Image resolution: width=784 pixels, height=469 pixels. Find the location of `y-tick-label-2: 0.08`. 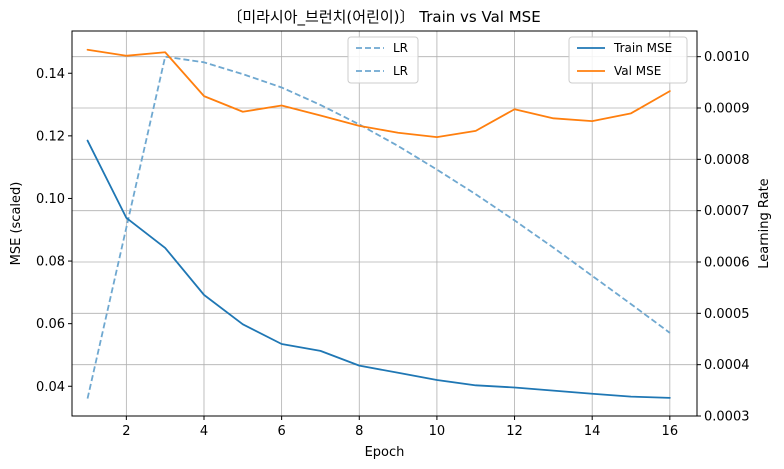

y-tick-label-2: 0.08 is located at coordinates (50, 262).